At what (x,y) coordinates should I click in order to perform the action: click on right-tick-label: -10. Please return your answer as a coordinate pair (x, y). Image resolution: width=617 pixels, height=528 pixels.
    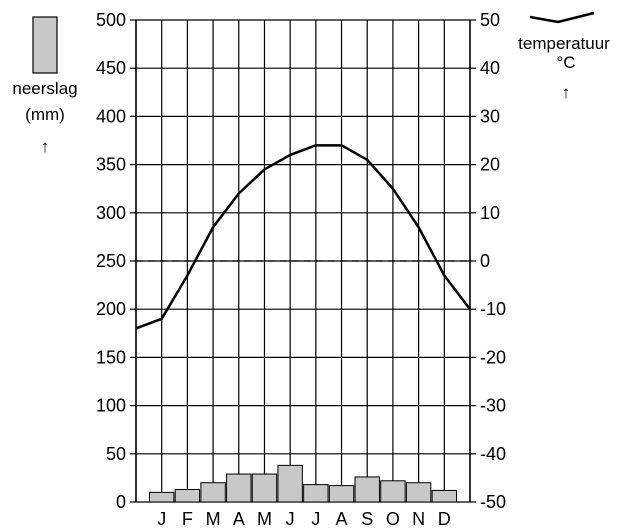
    Looking at the image, I should click on (493, 309).